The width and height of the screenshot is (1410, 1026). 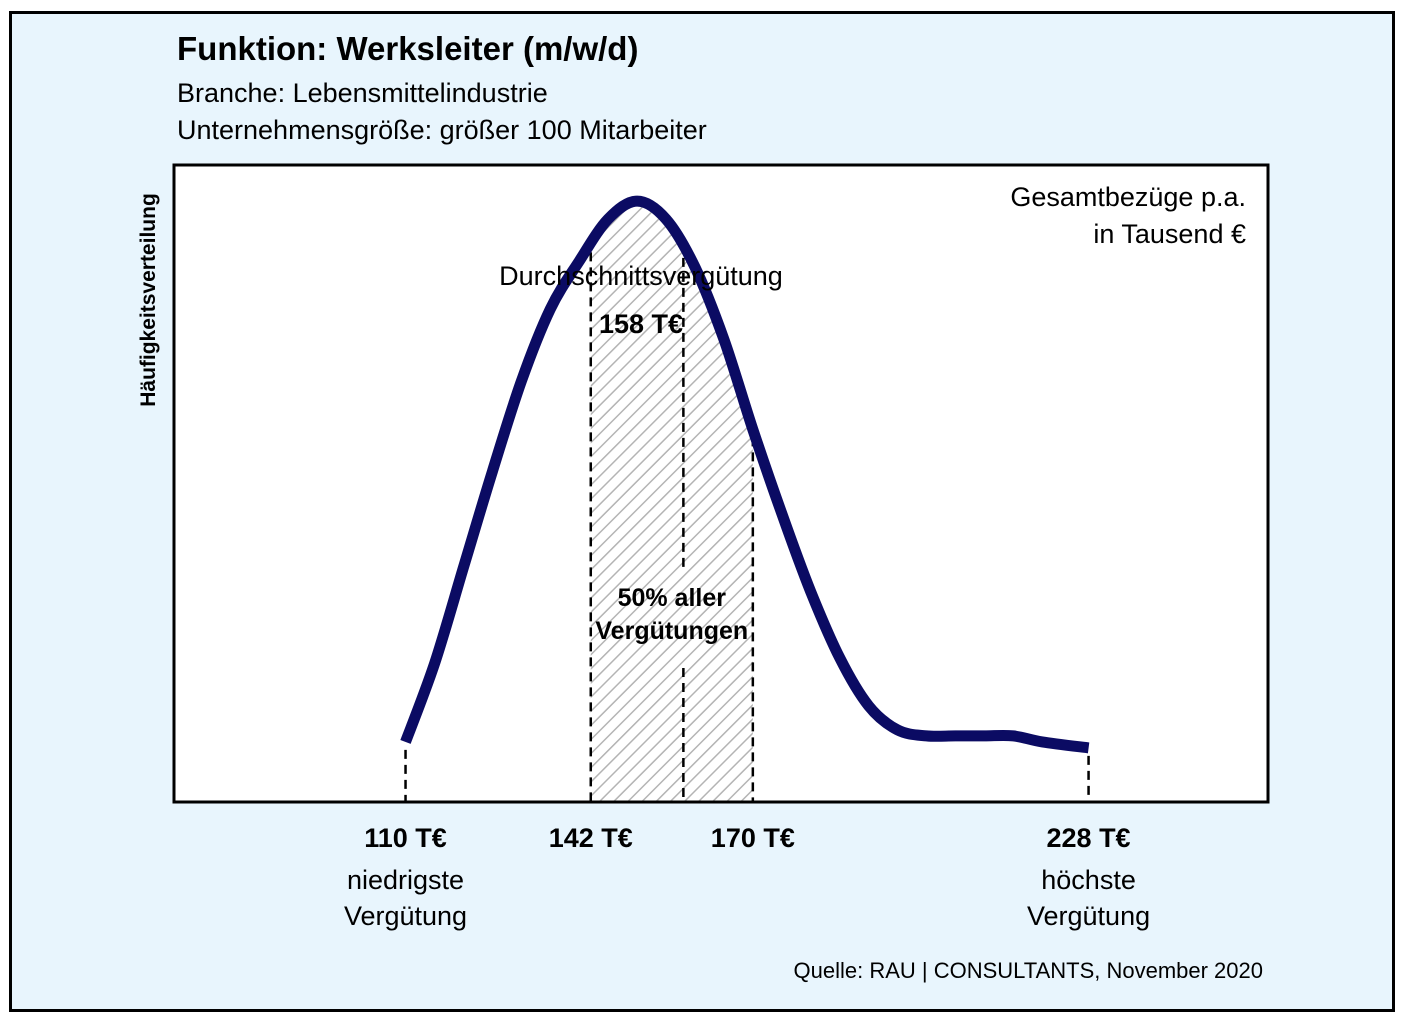 I want to click on average-value-label: 158 T€, so click(x=641, y=324).